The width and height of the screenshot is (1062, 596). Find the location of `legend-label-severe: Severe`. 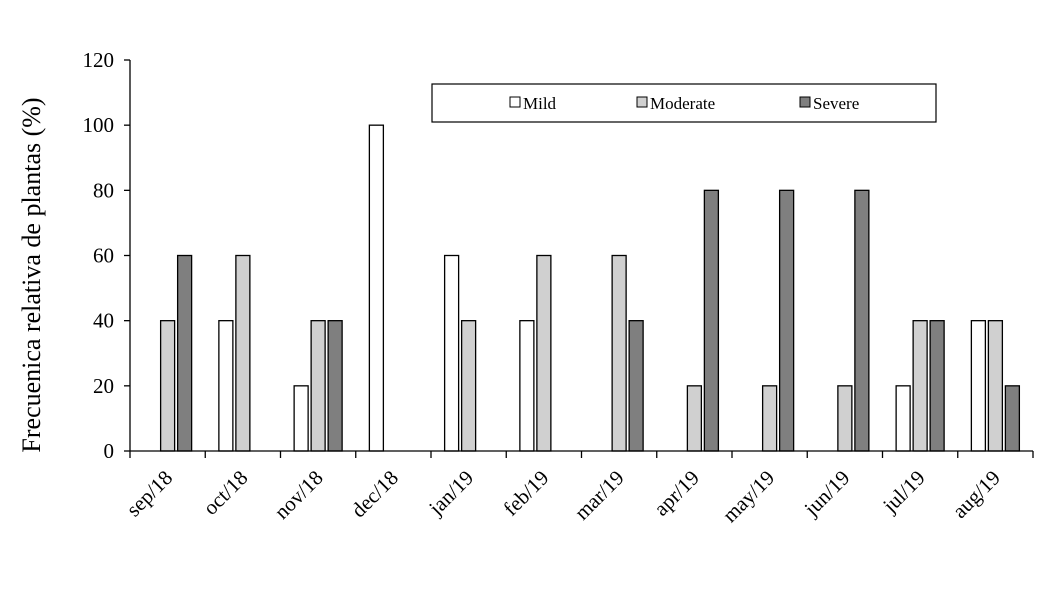

legend-label-severe: Severe is located at coordinates (836, 103).